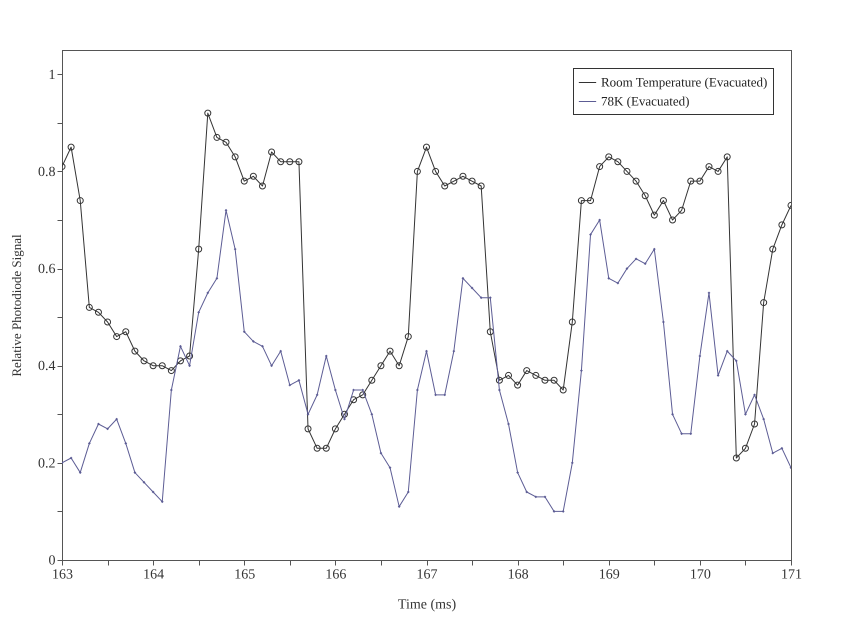 Image resolution: width=867 pixels, height=633 pixels. Describe the element at coordinates (245, 575) in the screenshot. I see `x-tick-label: 165` at that location.